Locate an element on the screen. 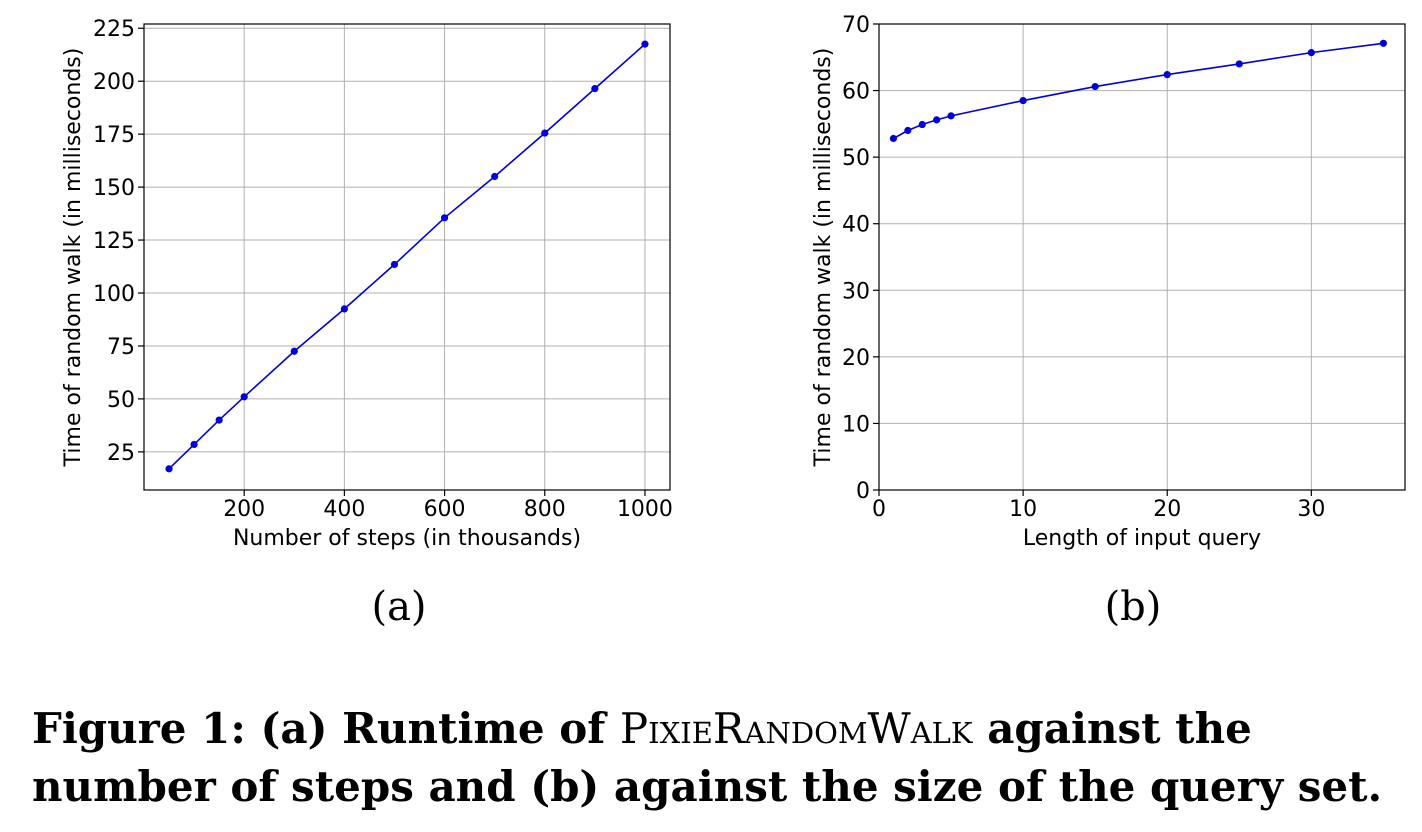  chart-a-xtick-label-600: 600 is located at coordinates (445, 509).